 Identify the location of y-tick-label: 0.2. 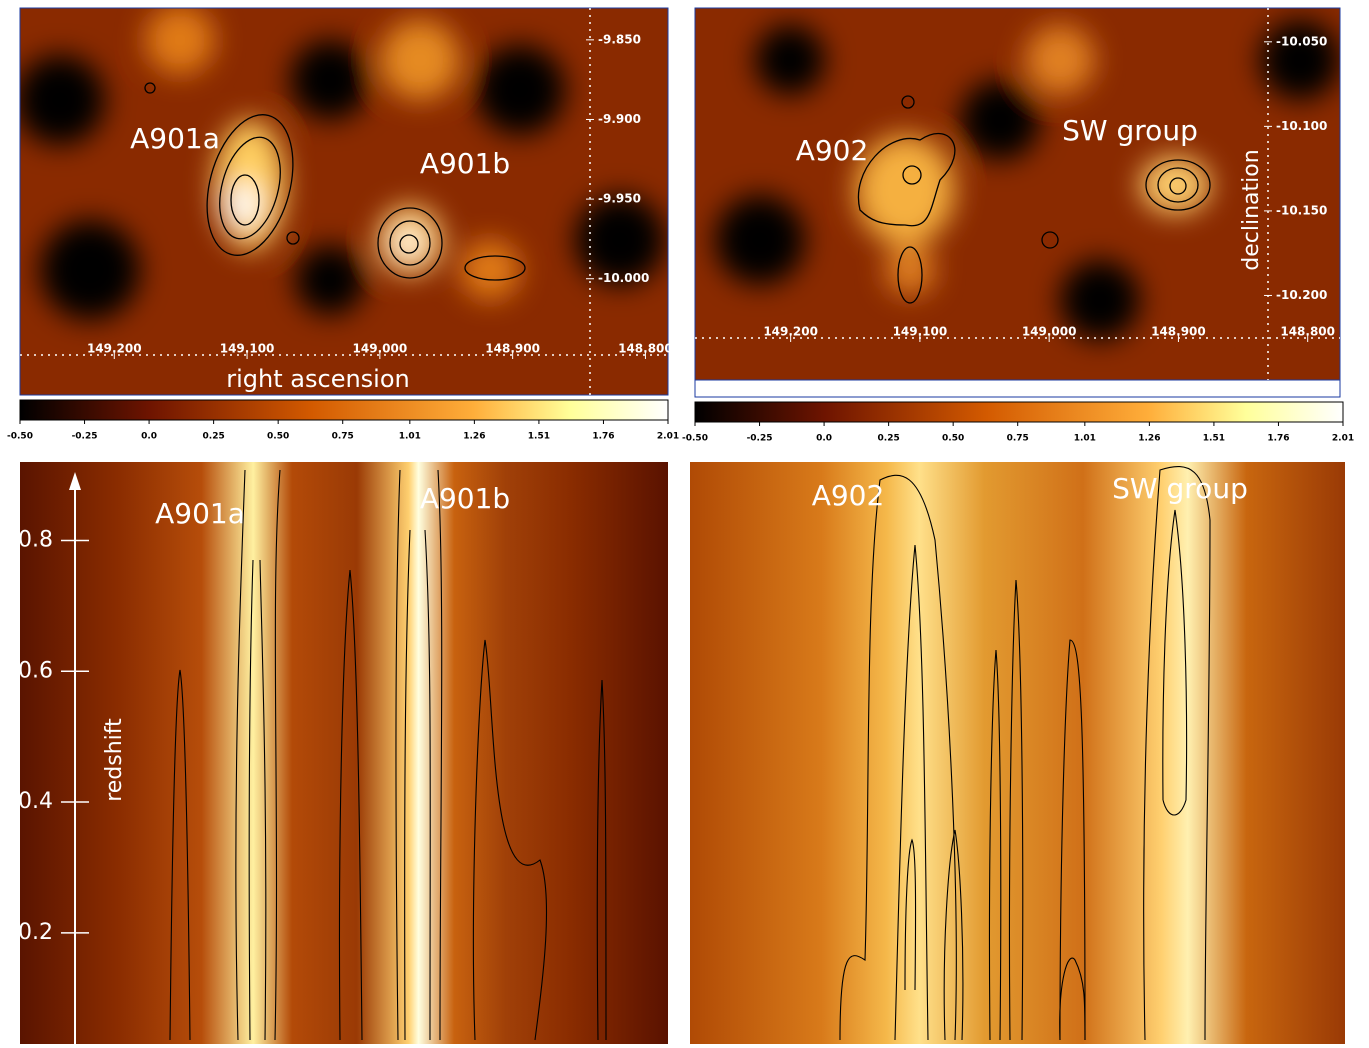
(35, 932).